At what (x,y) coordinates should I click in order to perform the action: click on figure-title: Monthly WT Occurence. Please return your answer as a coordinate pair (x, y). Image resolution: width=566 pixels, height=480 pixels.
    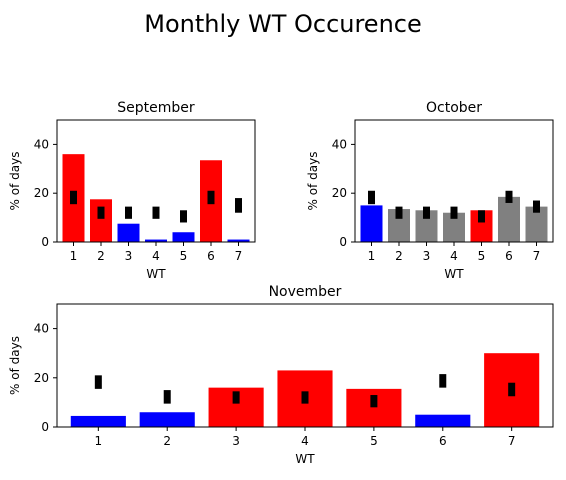
    Looking at the image, I should click on (283, 24).